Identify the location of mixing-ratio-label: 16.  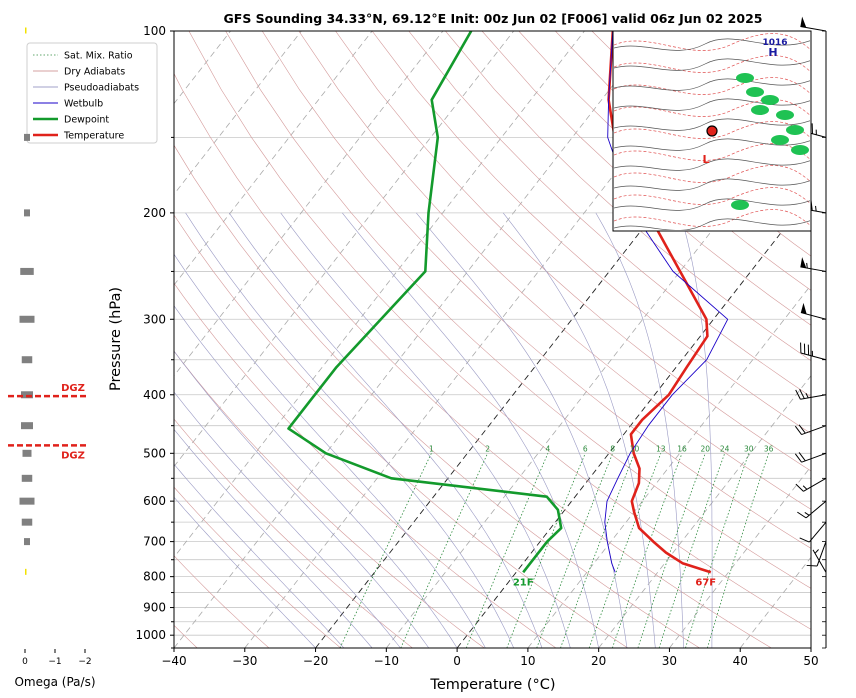
(682, 448).